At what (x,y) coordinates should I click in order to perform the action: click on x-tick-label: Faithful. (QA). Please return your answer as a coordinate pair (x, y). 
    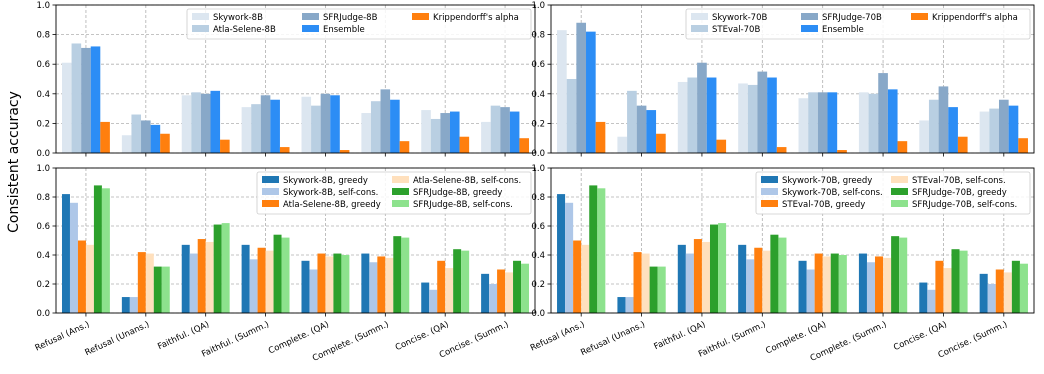
    Looking at the image, I should click on (680, 336).